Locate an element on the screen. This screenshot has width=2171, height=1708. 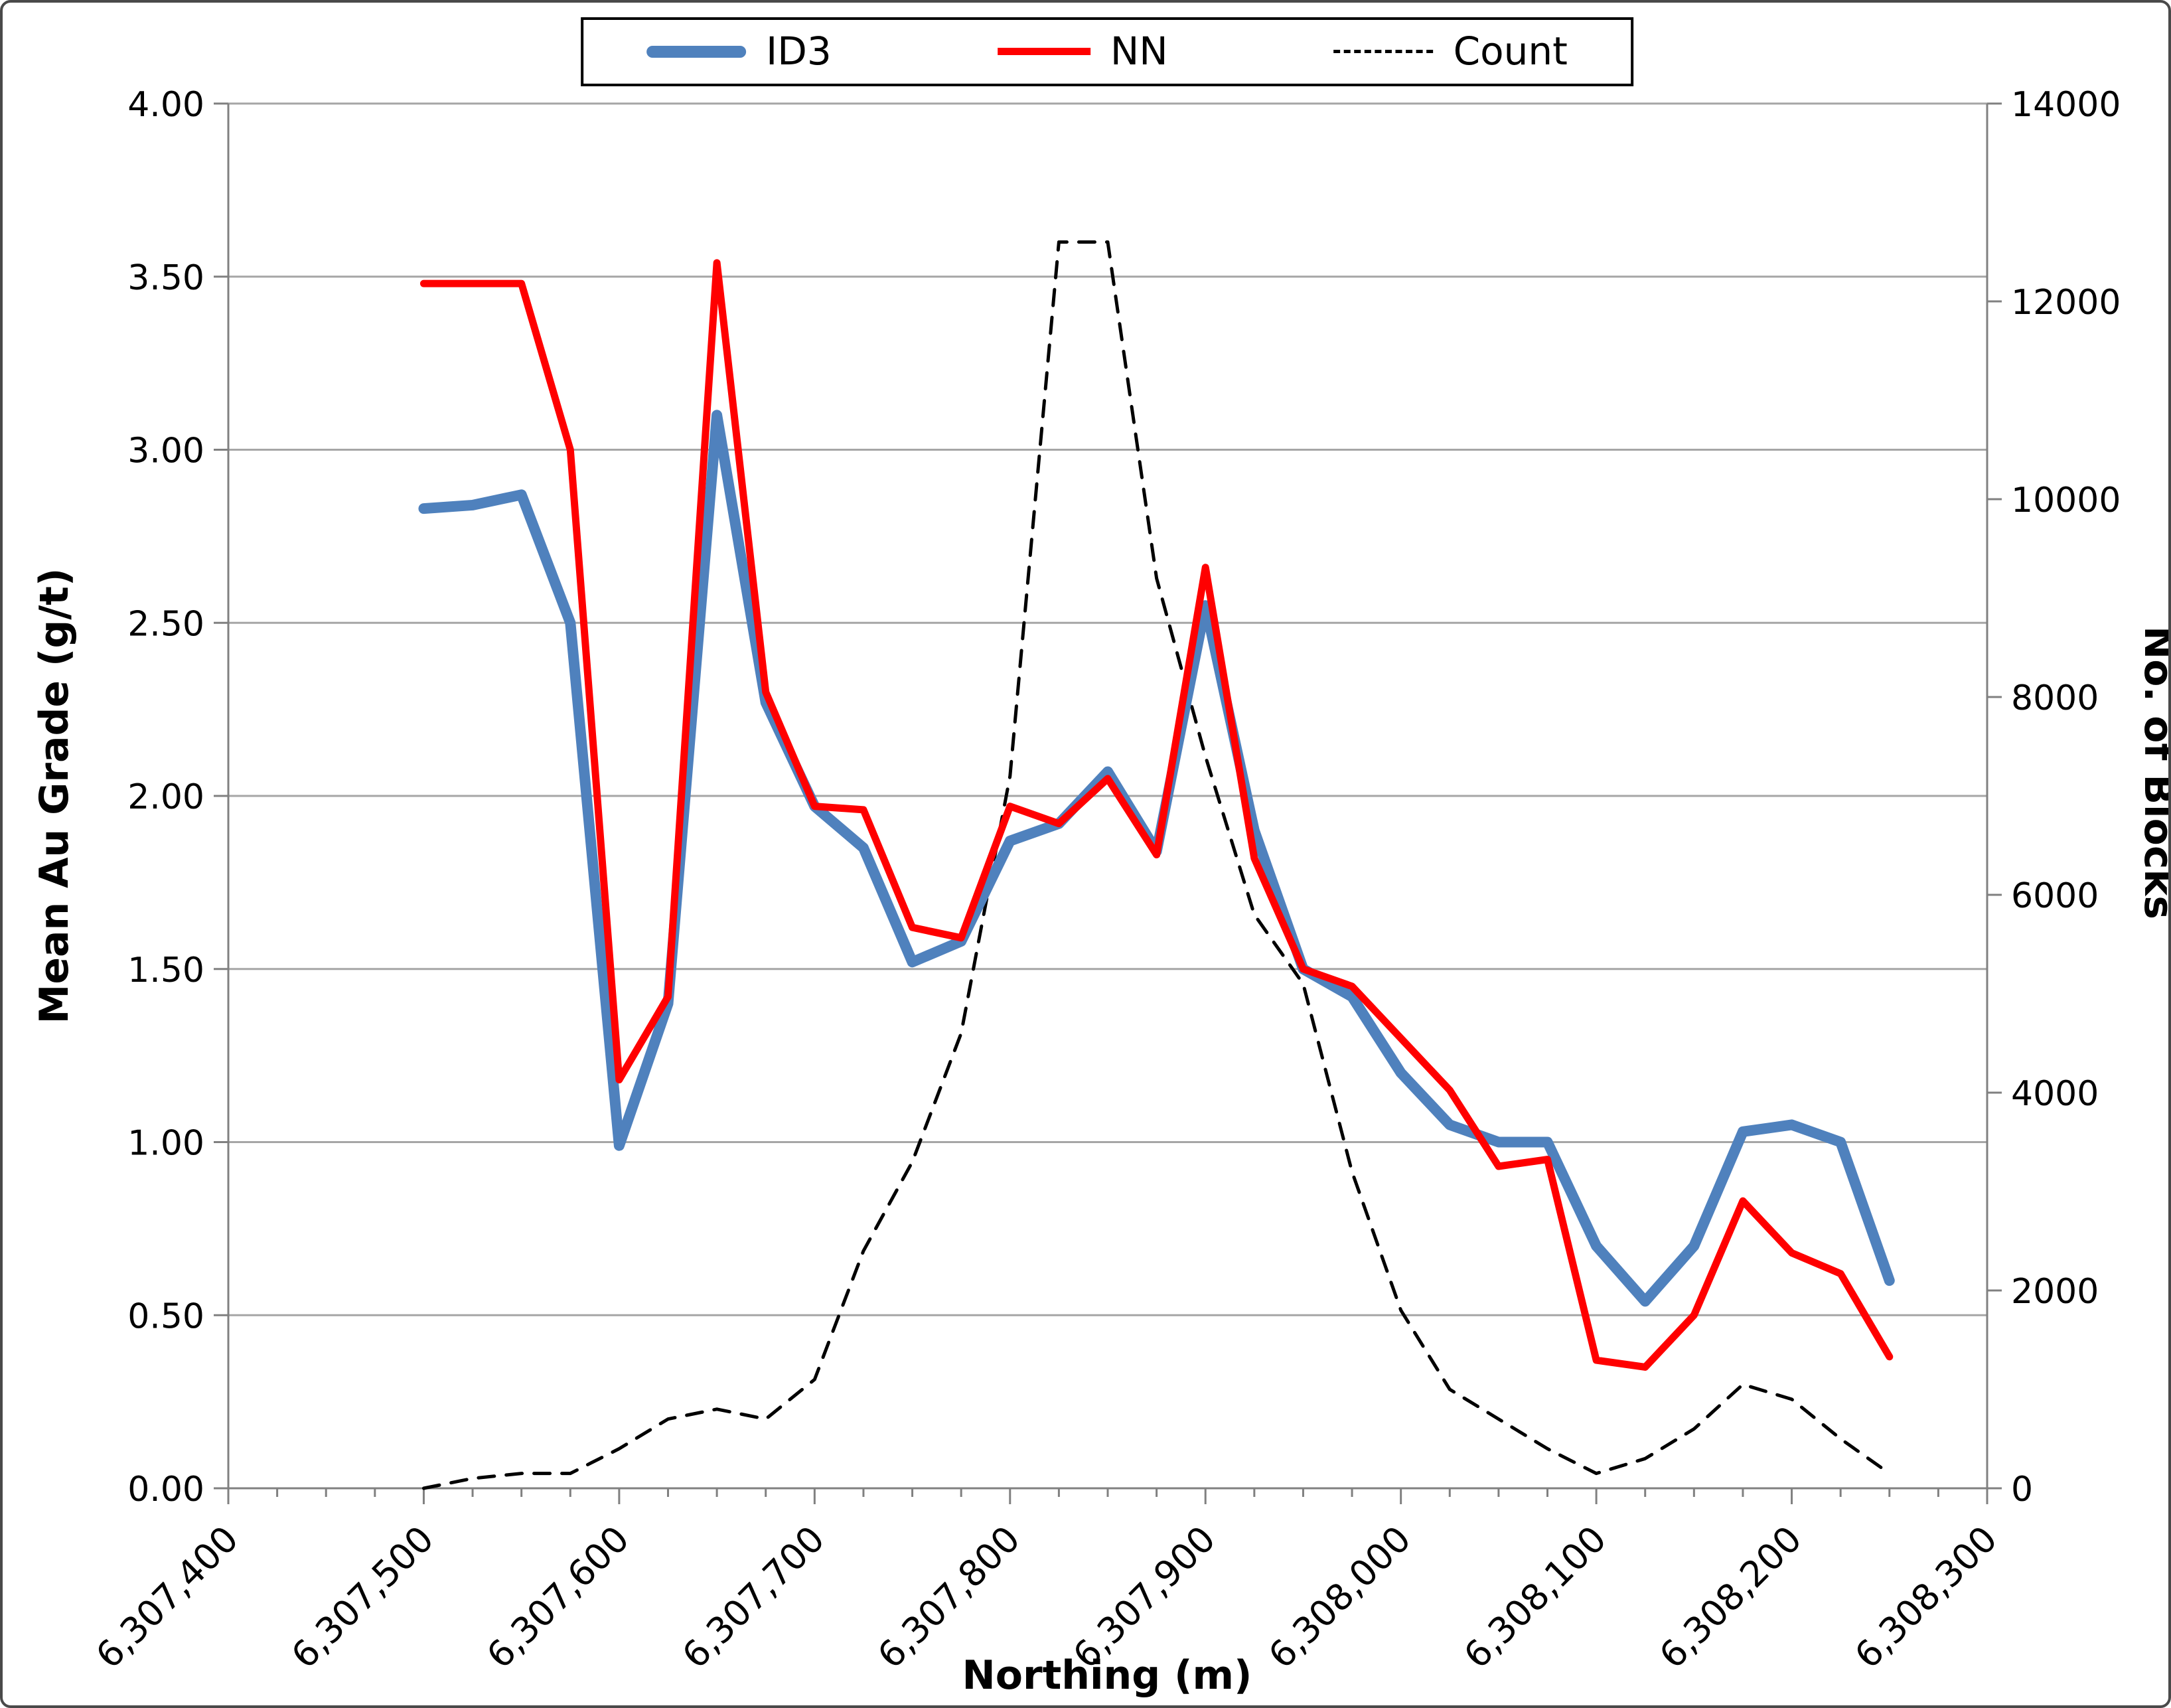
y-right-tick-label: 8000 is located at coordinates (2055, 698).